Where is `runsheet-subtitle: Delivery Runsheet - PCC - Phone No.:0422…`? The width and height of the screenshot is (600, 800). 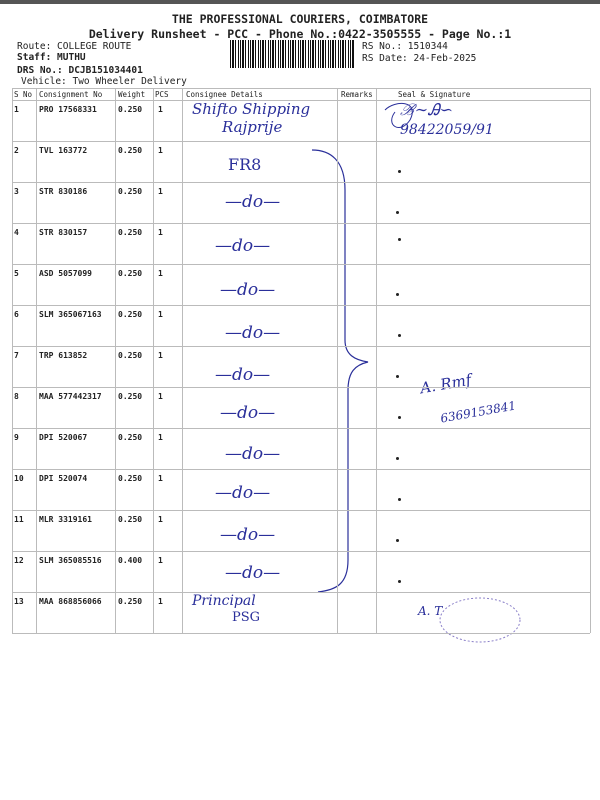
runsheet-subtitle: Delivery Runsheet - PCC - Phone No.:0422… is located at coordinates (300, 34).